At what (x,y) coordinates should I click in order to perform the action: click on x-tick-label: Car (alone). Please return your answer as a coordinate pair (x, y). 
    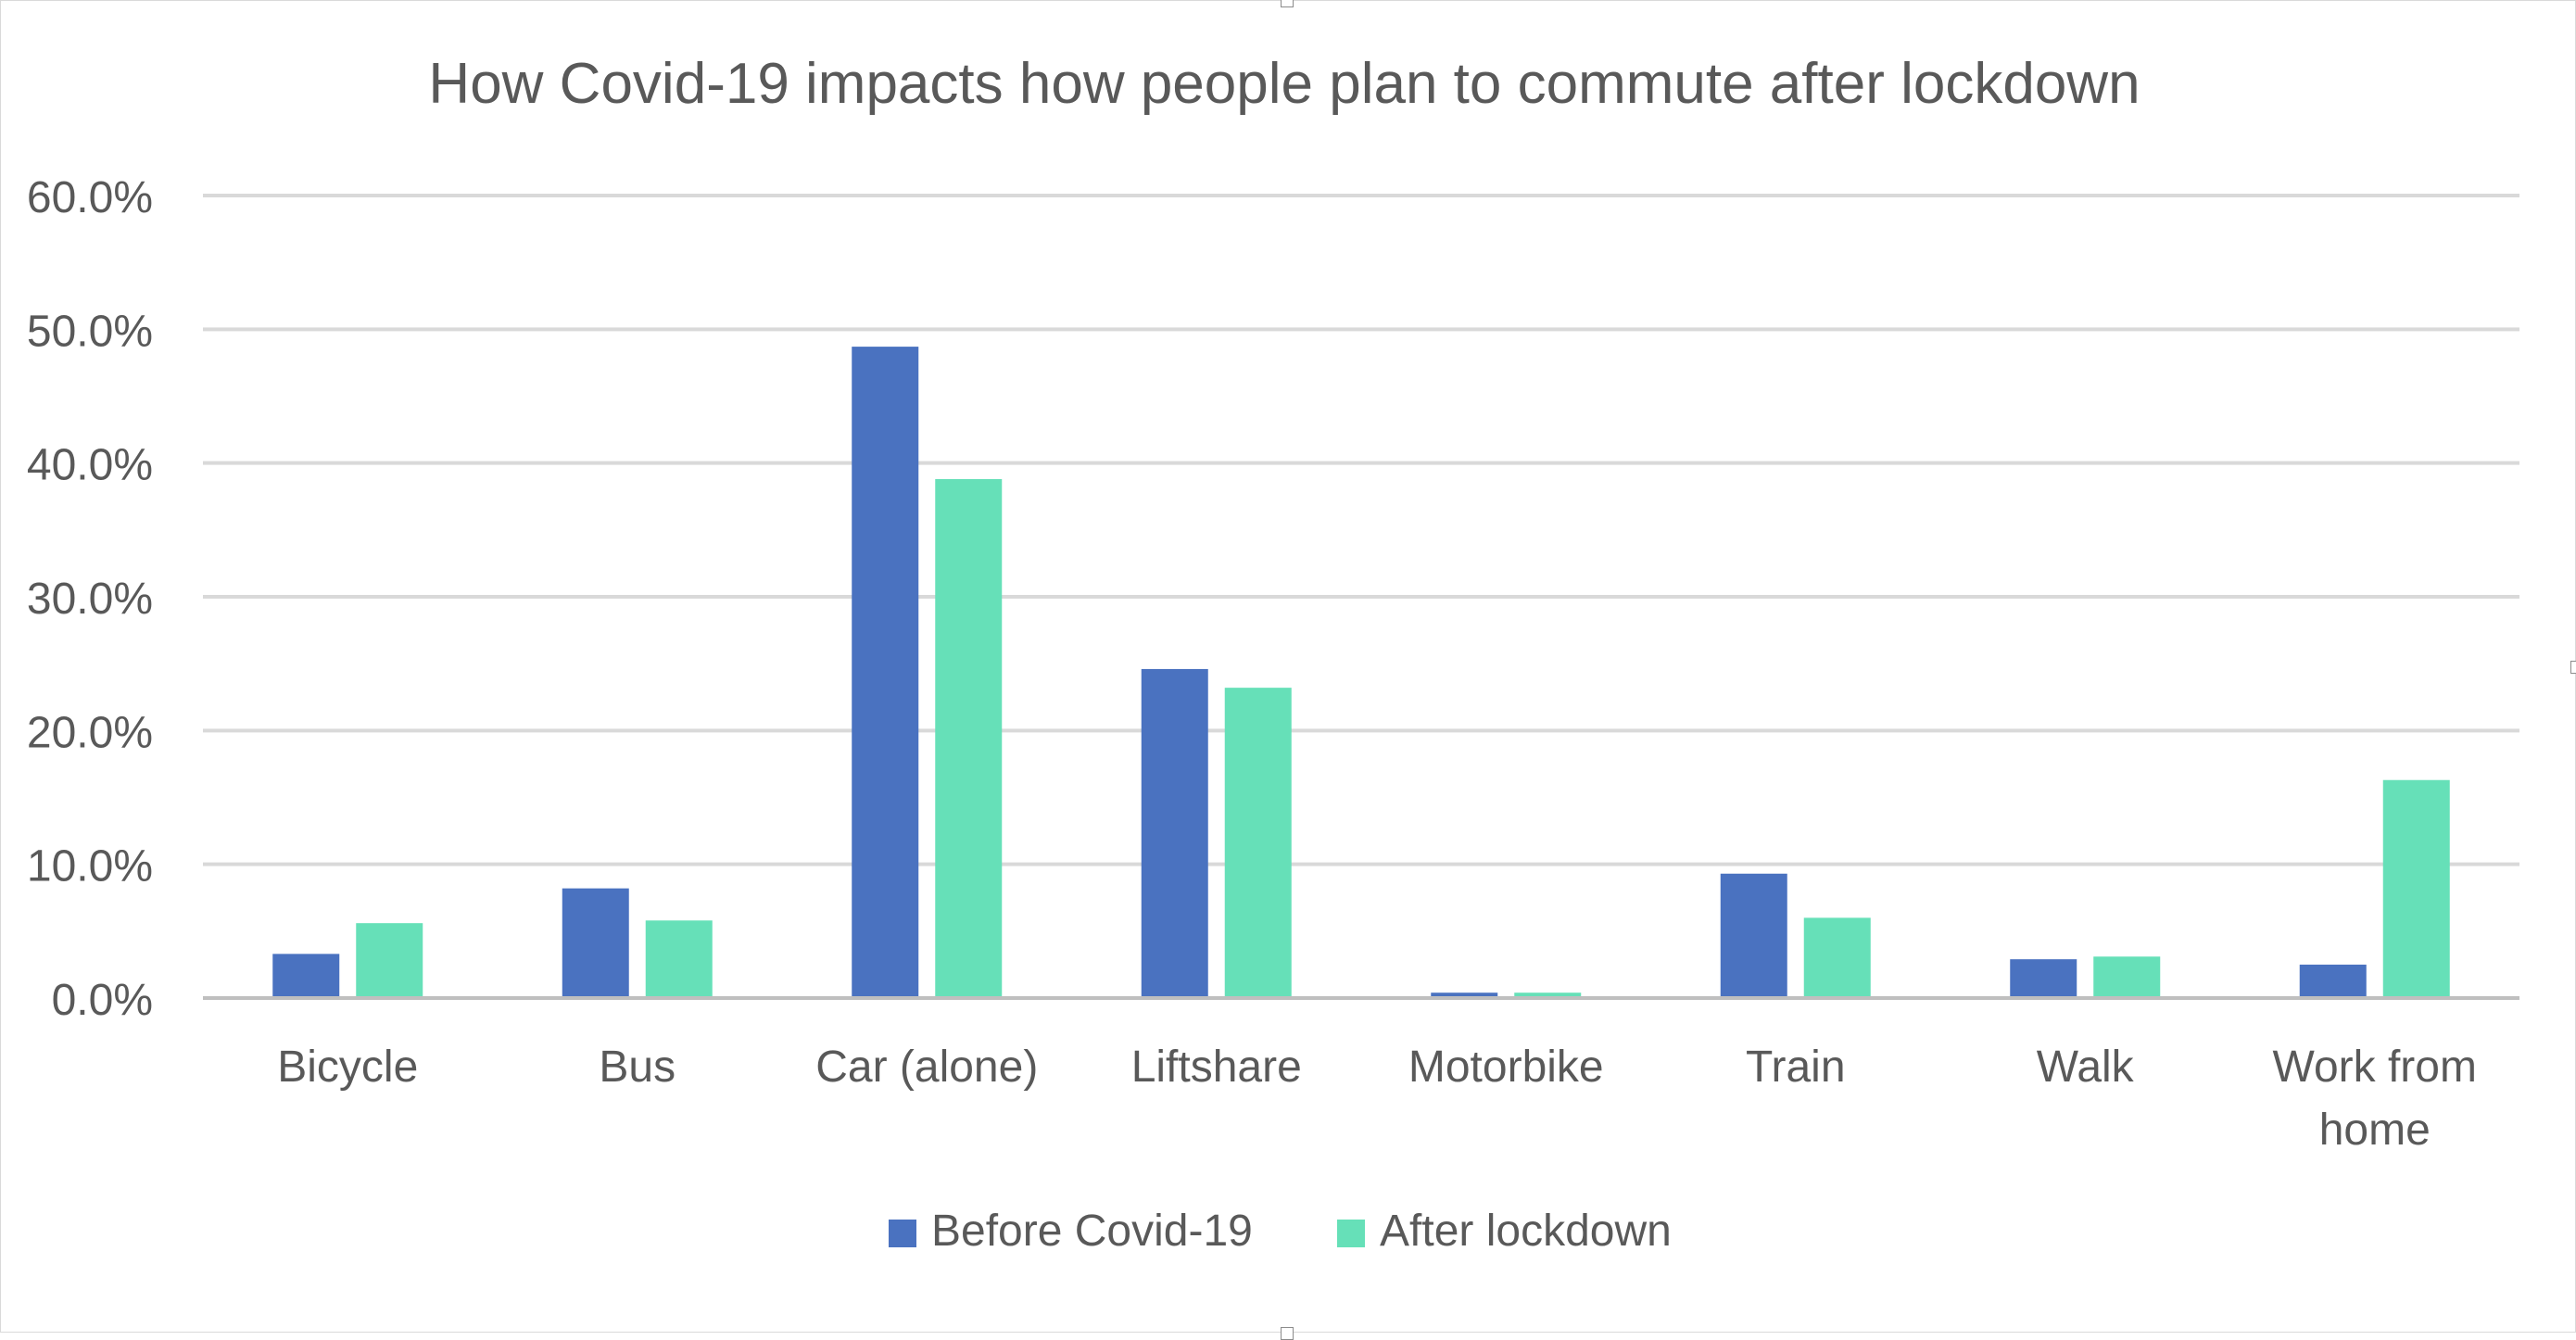
    Looking at the image, I should click on (926, 1068).